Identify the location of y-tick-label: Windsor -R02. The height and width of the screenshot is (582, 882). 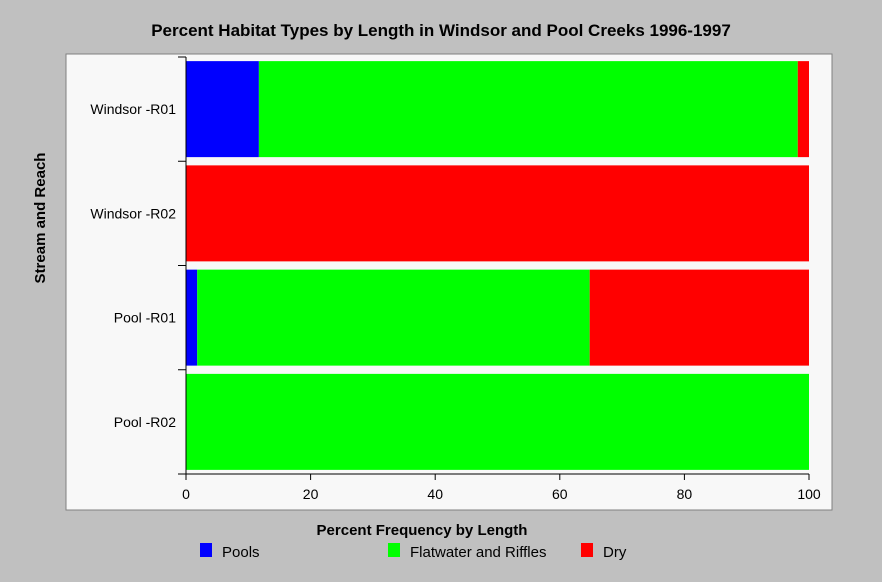
(133, 213).